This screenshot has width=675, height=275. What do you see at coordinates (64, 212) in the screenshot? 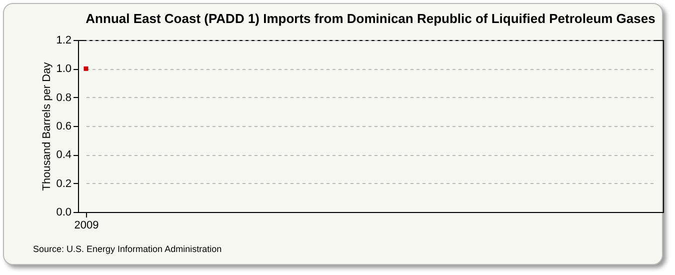
I see `y-tick-label: 0.0` at bounding box center [64, 212].